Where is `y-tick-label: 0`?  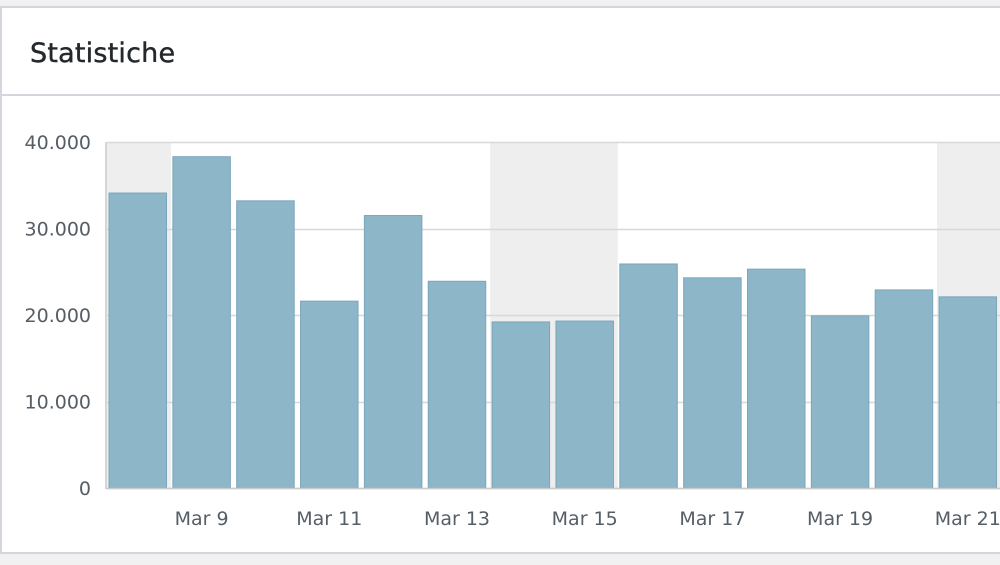
y-tick-label: 0 is located at coordinates (85, 489).